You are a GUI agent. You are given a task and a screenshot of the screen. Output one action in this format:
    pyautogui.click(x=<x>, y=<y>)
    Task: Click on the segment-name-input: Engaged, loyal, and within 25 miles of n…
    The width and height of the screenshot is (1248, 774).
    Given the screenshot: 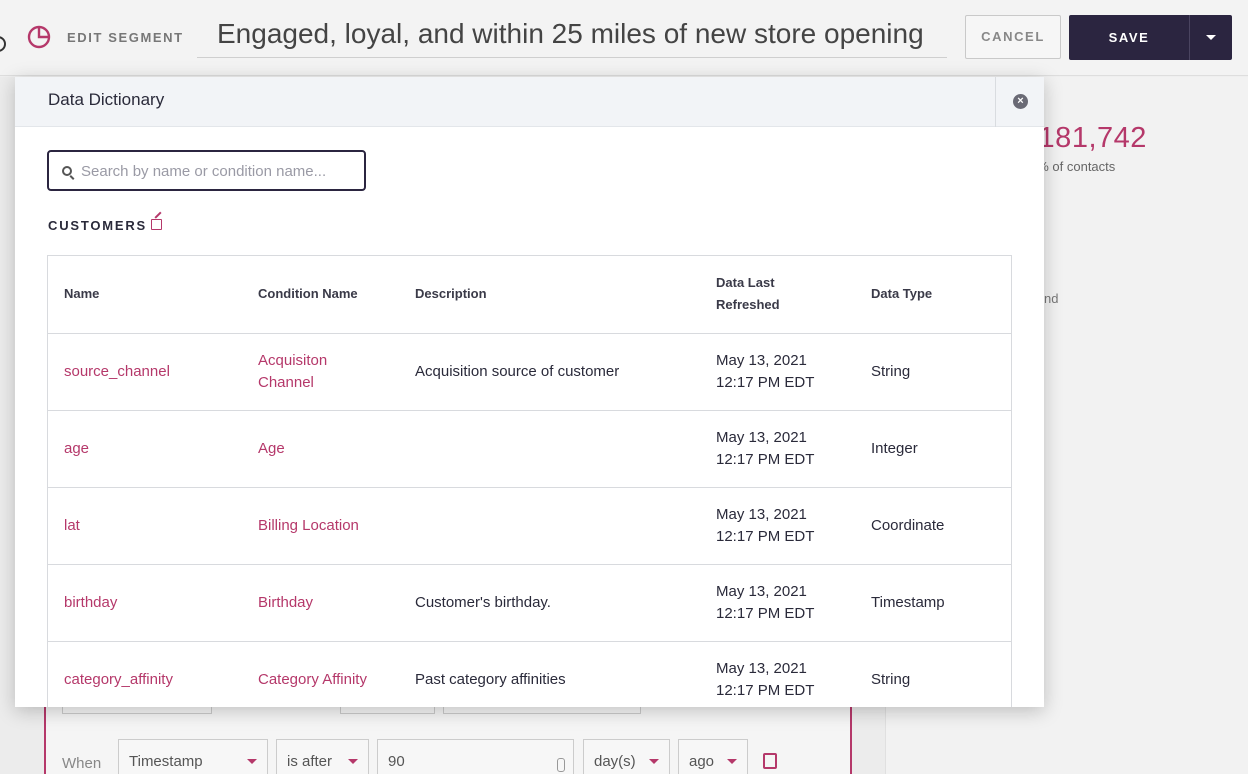 What is the action you would take?
    pyautogui.click(x=572, y=36)
    